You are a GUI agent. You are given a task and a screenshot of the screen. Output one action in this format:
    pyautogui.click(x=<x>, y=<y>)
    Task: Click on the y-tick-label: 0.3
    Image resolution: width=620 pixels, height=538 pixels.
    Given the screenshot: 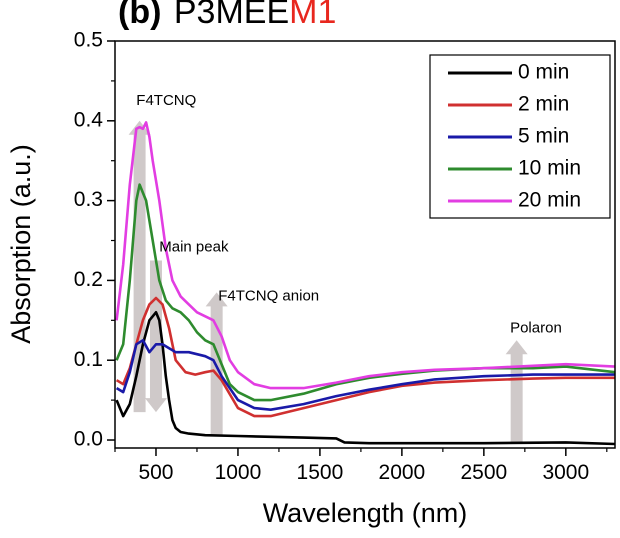 What is the action you would take?
    pyautogui.click(x=88, y=199)
    